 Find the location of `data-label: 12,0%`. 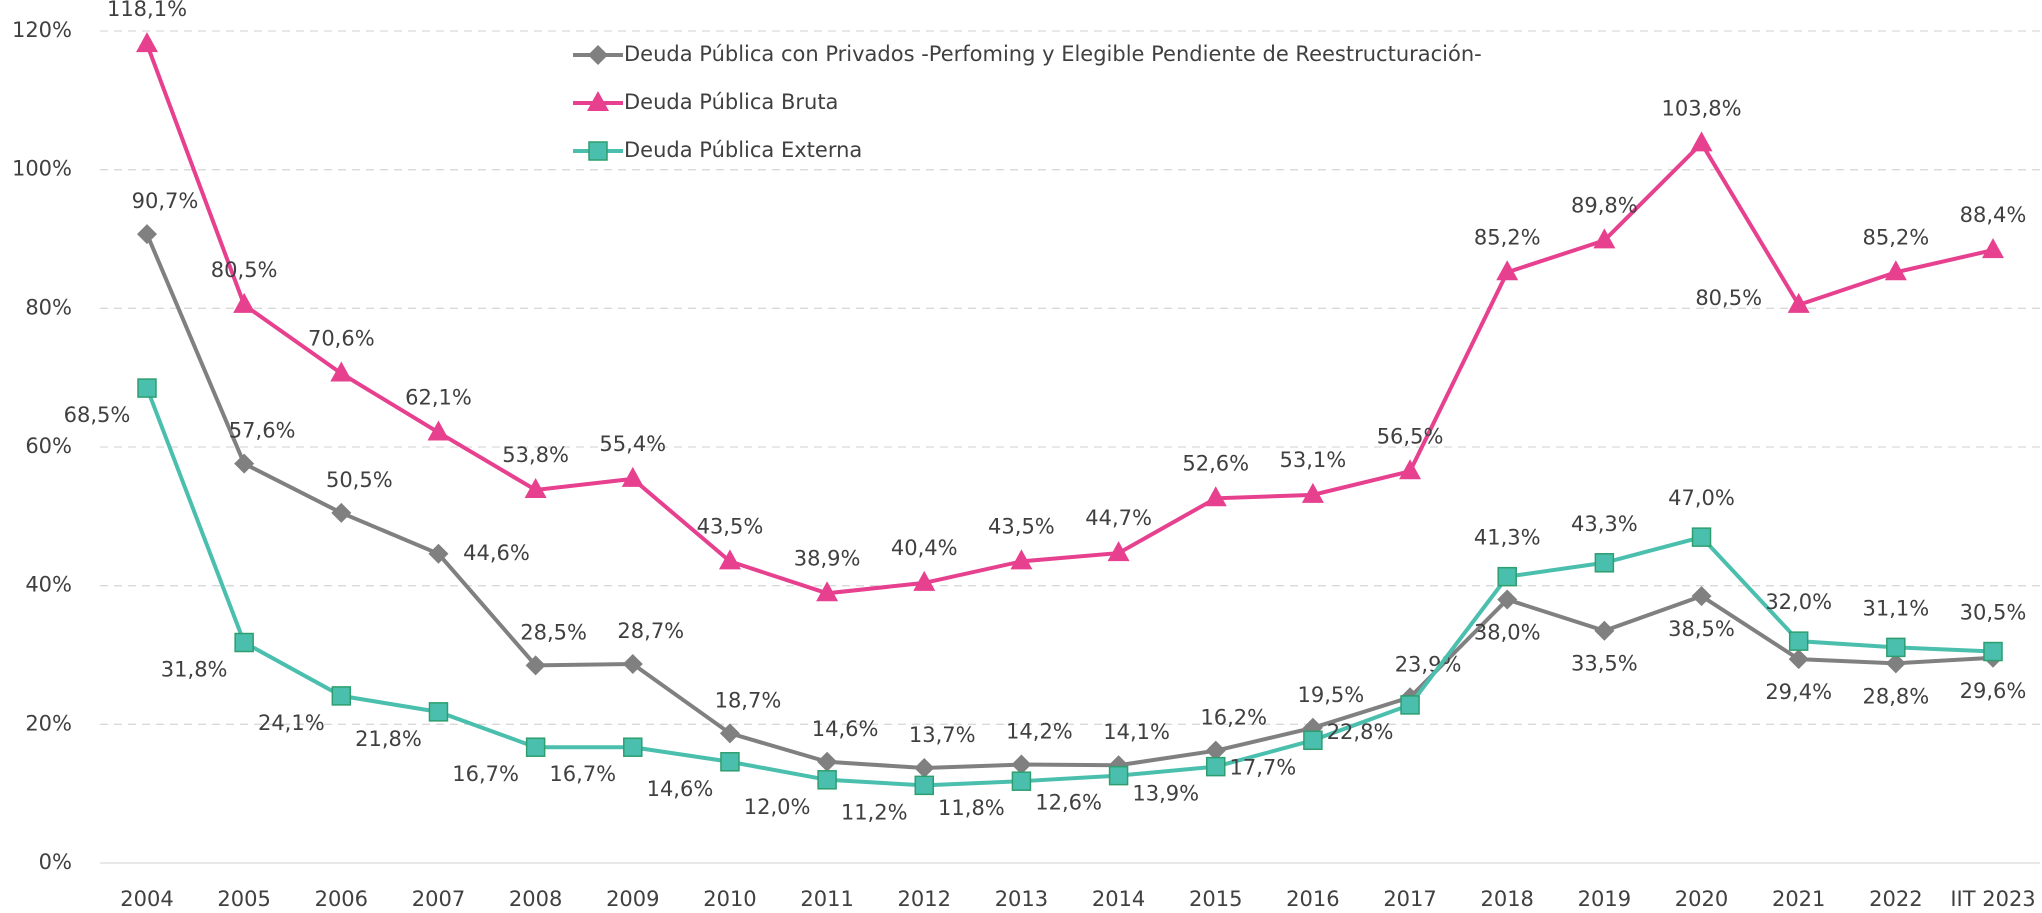

data-label: 12,0% is located at coordinates (777, 807).